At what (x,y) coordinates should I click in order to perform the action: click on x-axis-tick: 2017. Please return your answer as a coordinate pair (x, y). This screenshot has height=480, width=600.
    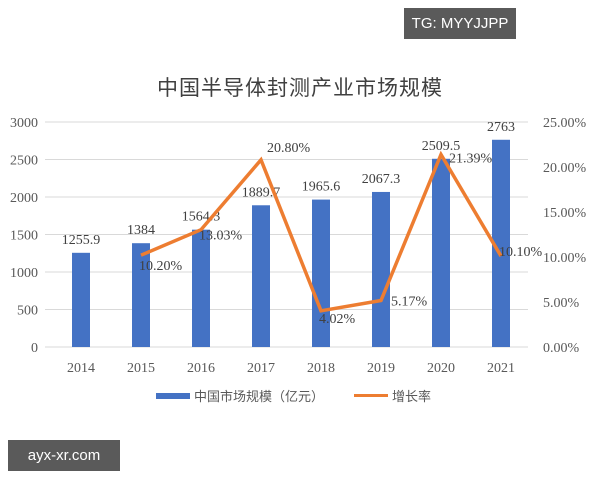
    Looking at the image, I should click on (261, 368).